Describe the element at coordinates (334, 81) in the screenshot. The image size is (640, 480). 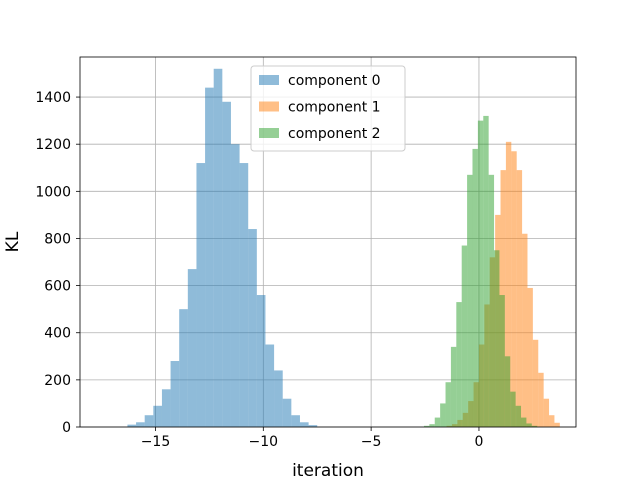
I see `legend-label: component 0` at that location.